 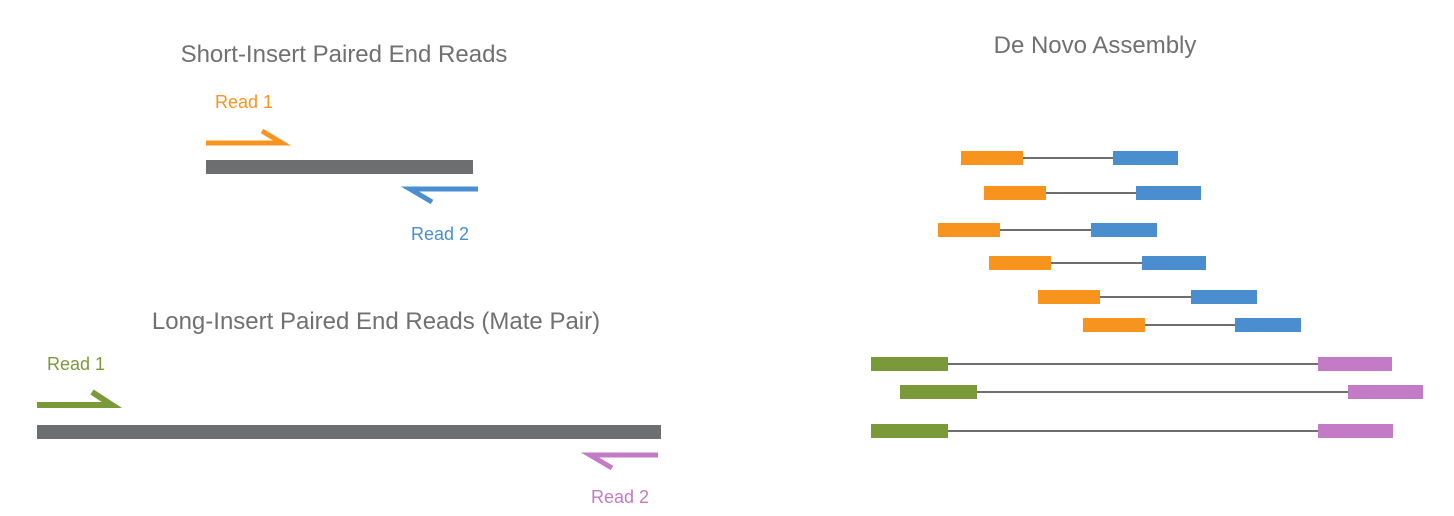 I want to click on short-insert-fragment, so click(x=339, y=167).